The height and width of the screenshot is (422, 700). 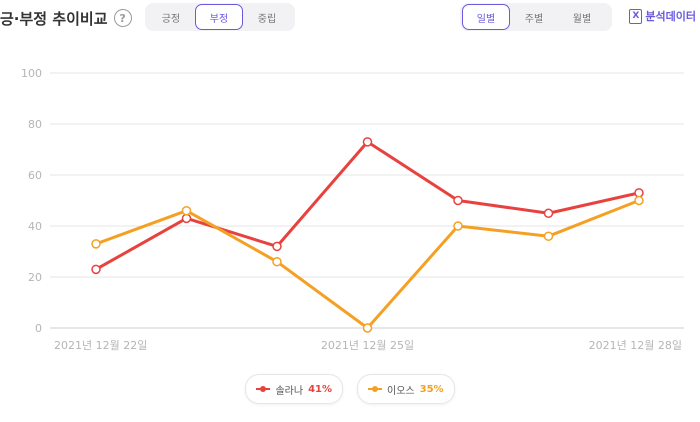 I want to click on y-tick-label: 60, so click(x=35, y=175).